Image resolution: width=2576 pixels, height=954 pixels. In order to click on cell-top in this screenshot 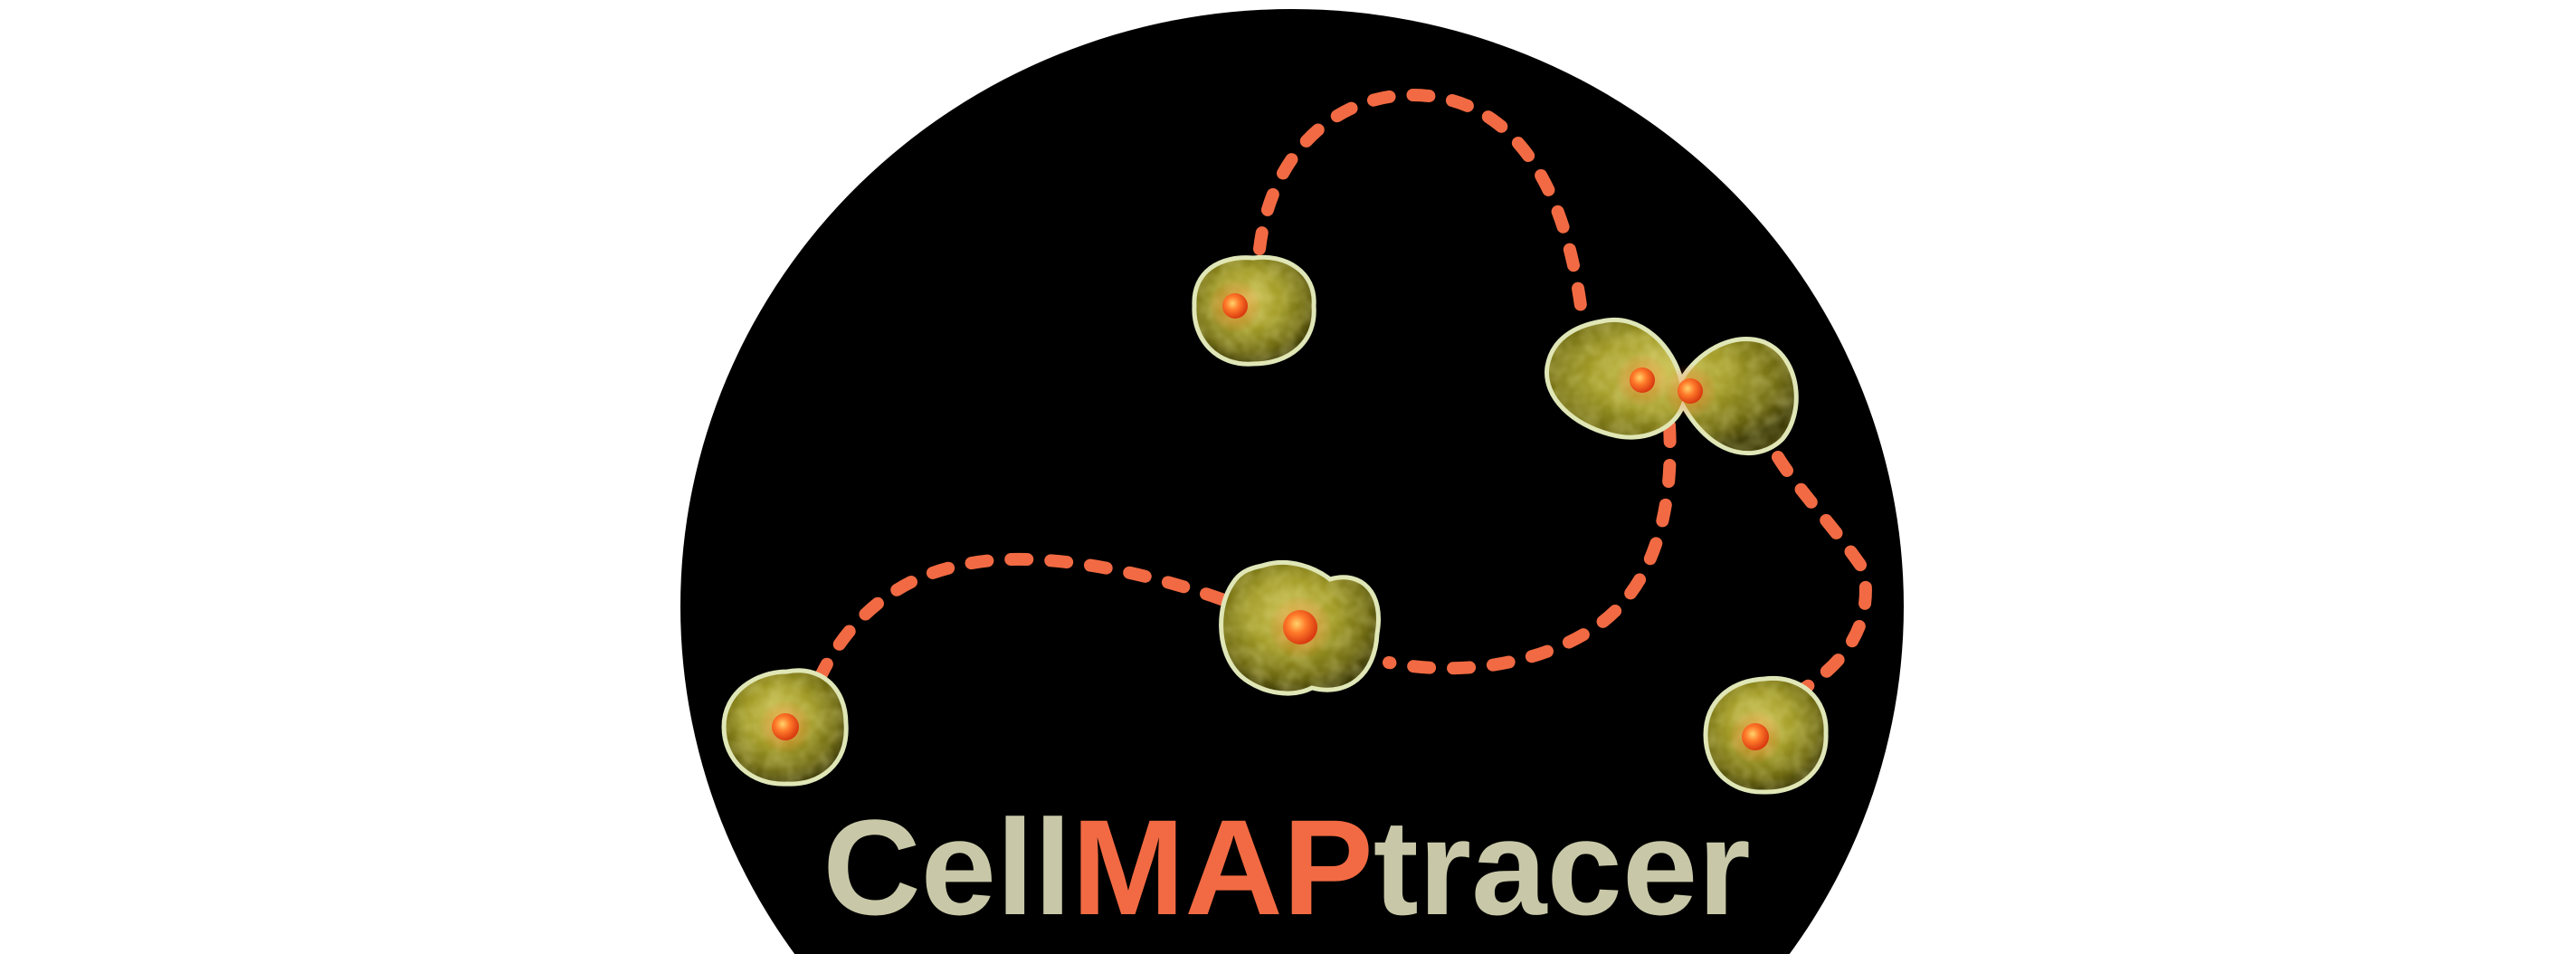, I will do `click(1254, 310)`.